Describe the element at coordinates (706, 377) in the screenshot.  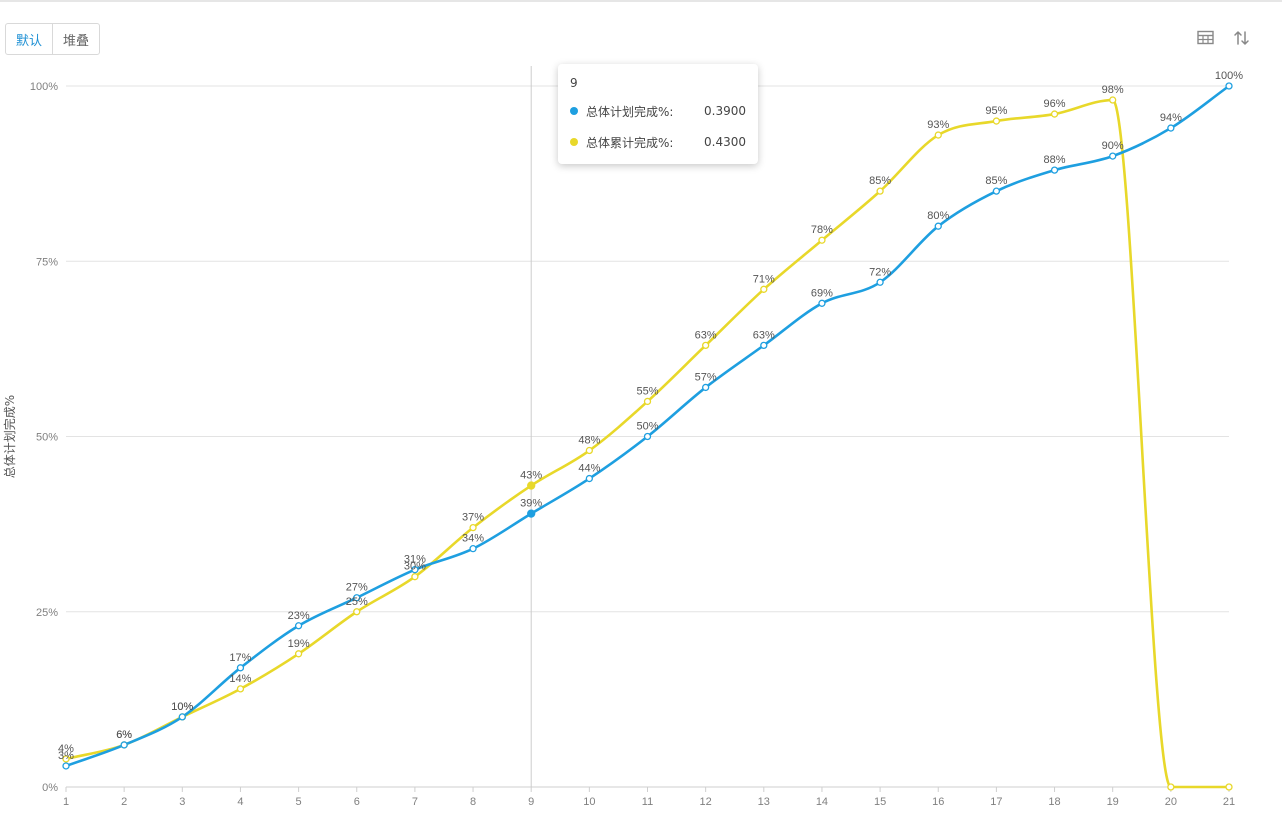
I see `plan-data-label: 57%` at that location.